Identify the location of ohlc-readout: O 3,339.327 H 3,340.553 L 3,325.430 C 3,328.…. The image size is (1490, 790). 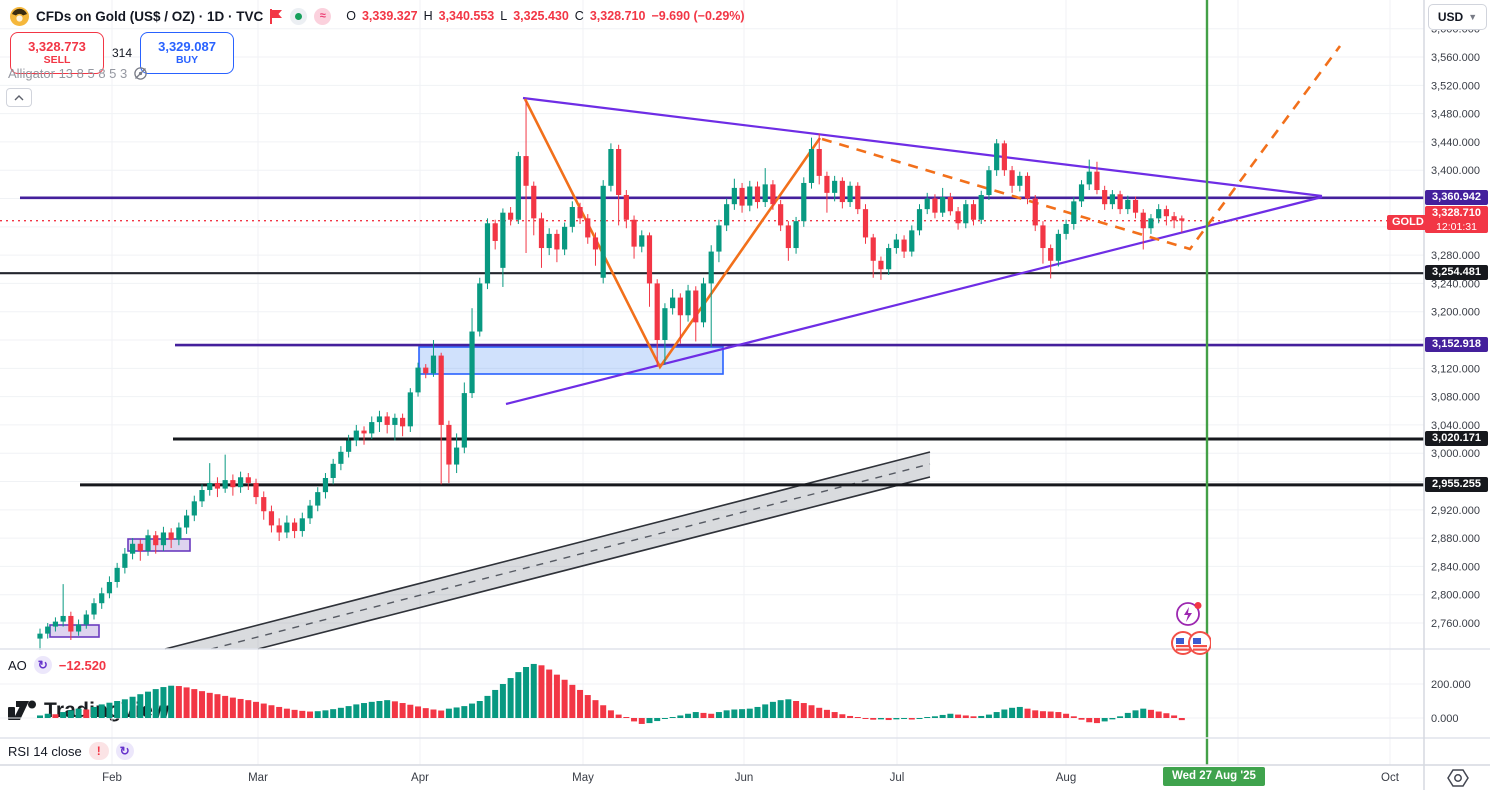
(545, 16).